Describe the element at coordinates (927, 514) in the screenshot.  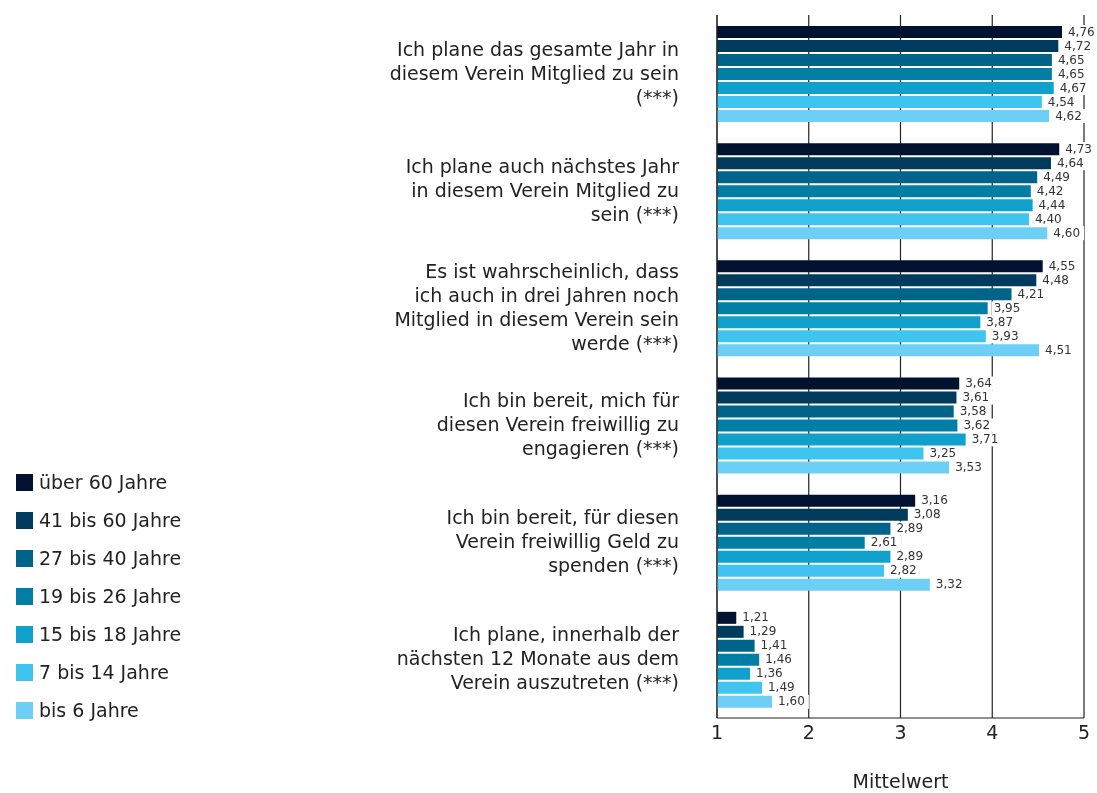
I see `data-label: 3,08` at that location.